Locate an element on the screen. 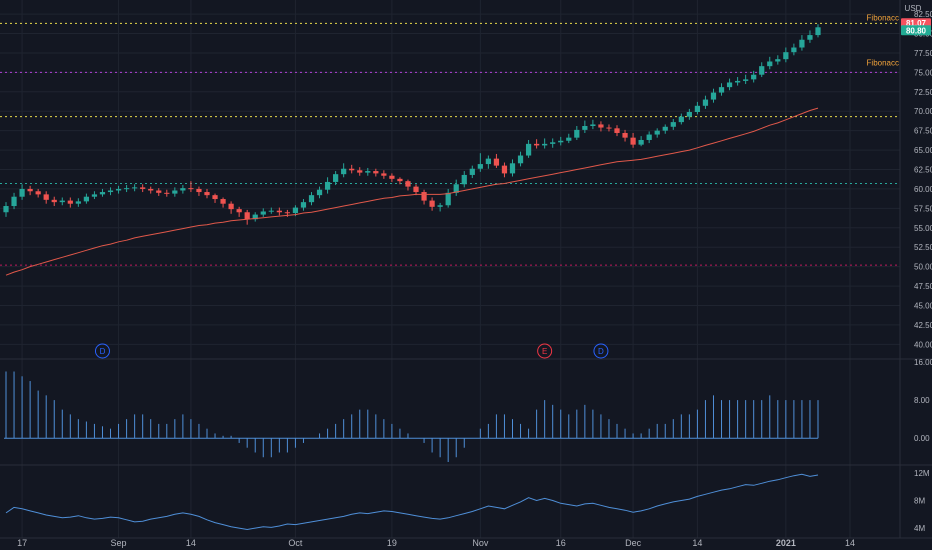  event-marker-label: E is located at coordinates (544, 351).